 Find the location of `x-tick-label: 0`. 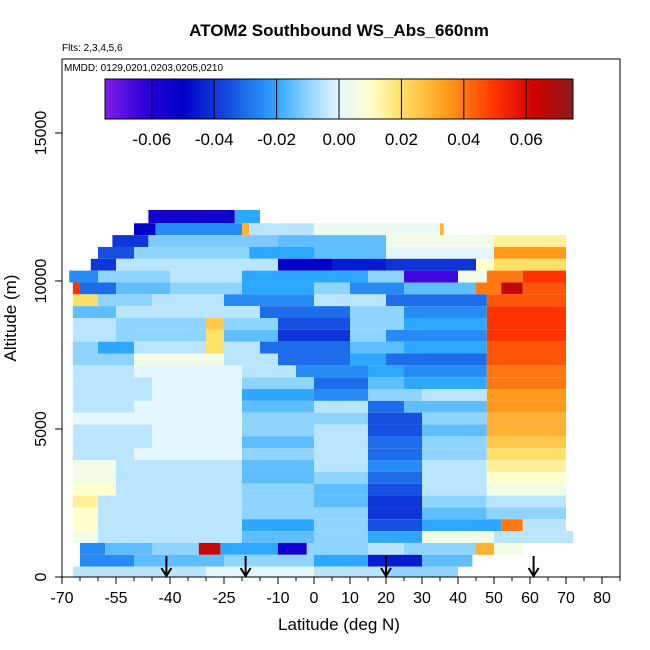

x-tick-label: 0 is located at coordinates (314, 598).